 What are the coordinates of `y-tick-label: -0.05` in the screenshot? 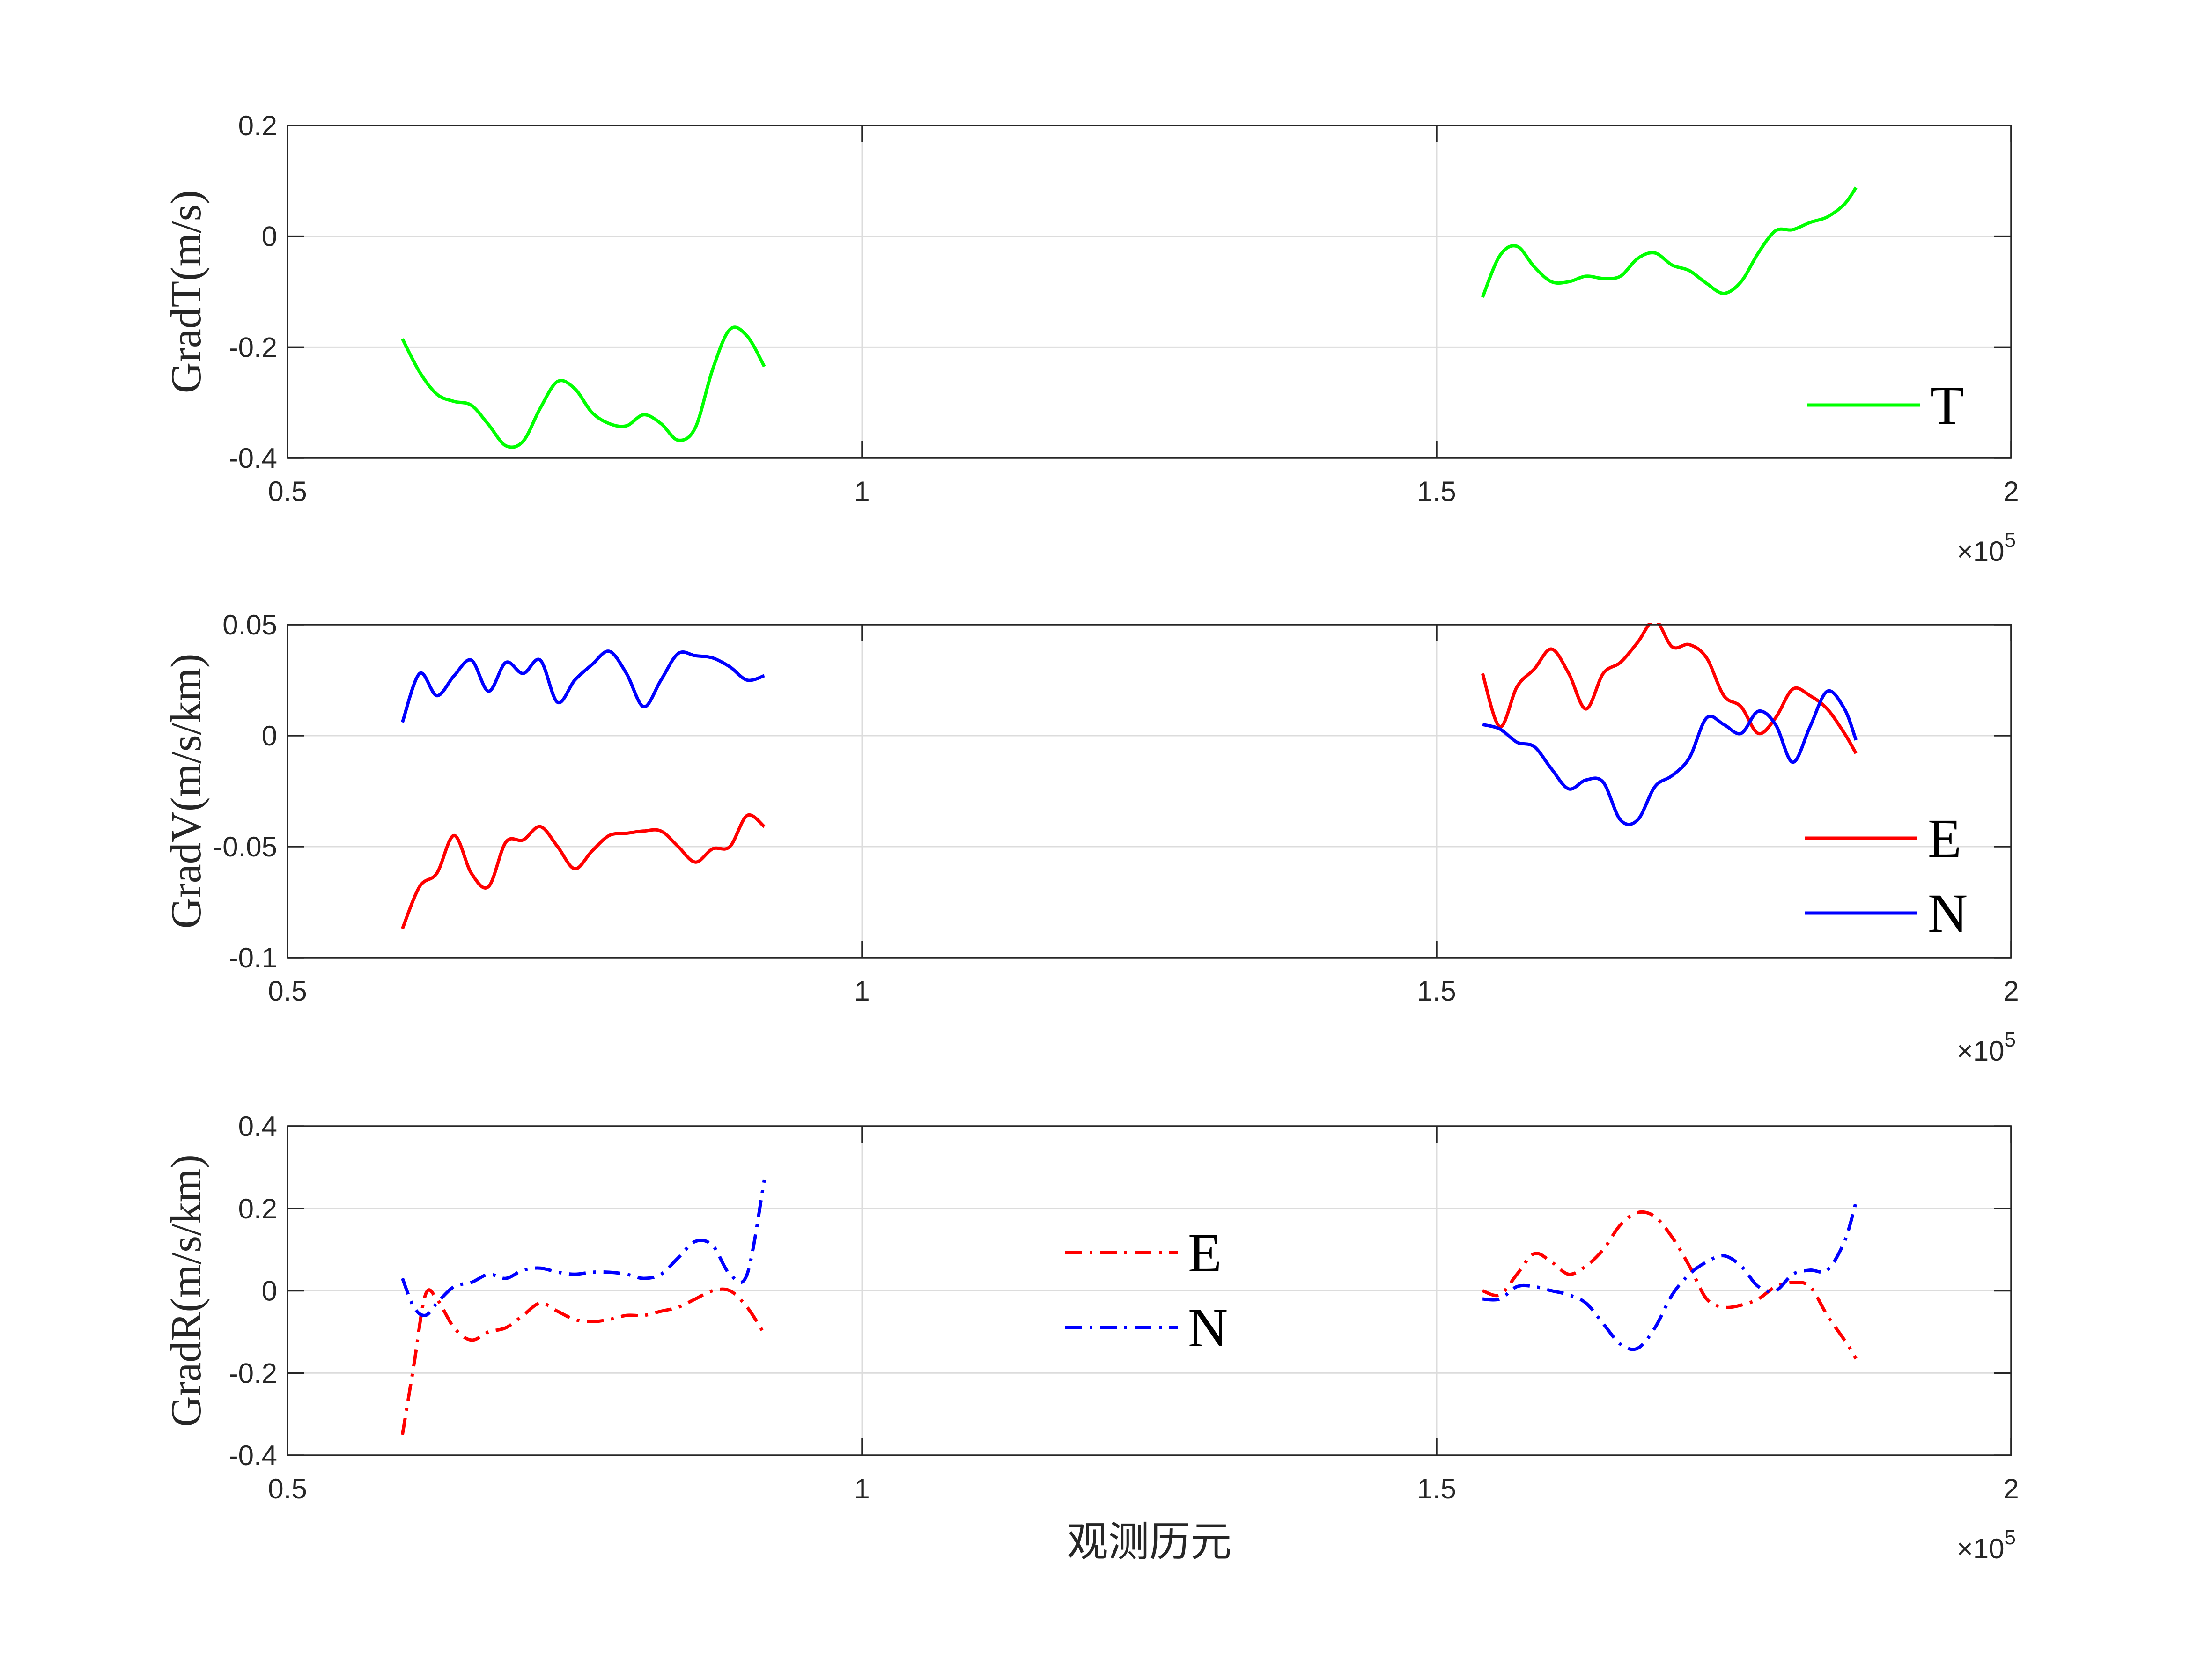 It's located at (245, 847).